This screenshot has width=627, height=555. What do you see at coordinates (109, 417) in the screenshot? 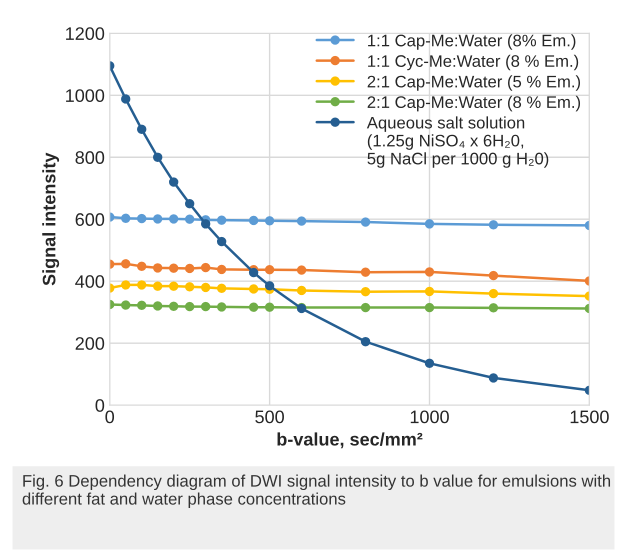
I see `x-tick-label: 0` at bounding box center [109, 417].